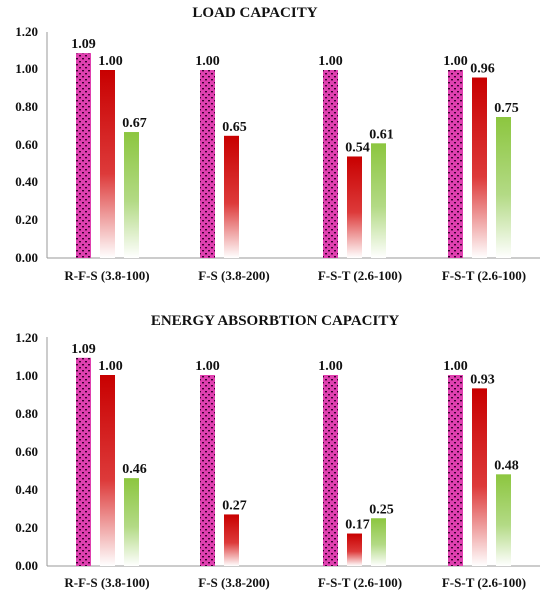 This screenshot has height=595, width=550. Describe the element at coordinates (381, 134) in the screenshot. I see `data-label: 0.61` at that location.